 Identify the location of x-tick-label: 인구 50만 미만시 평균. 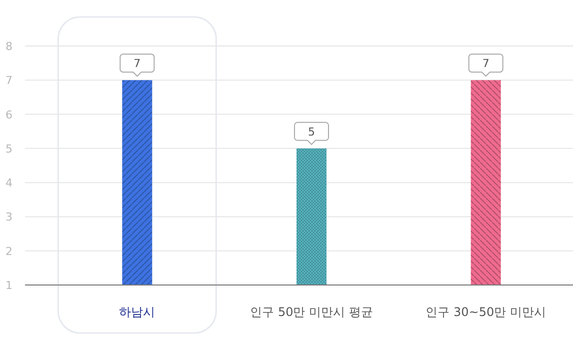
(311, 312).